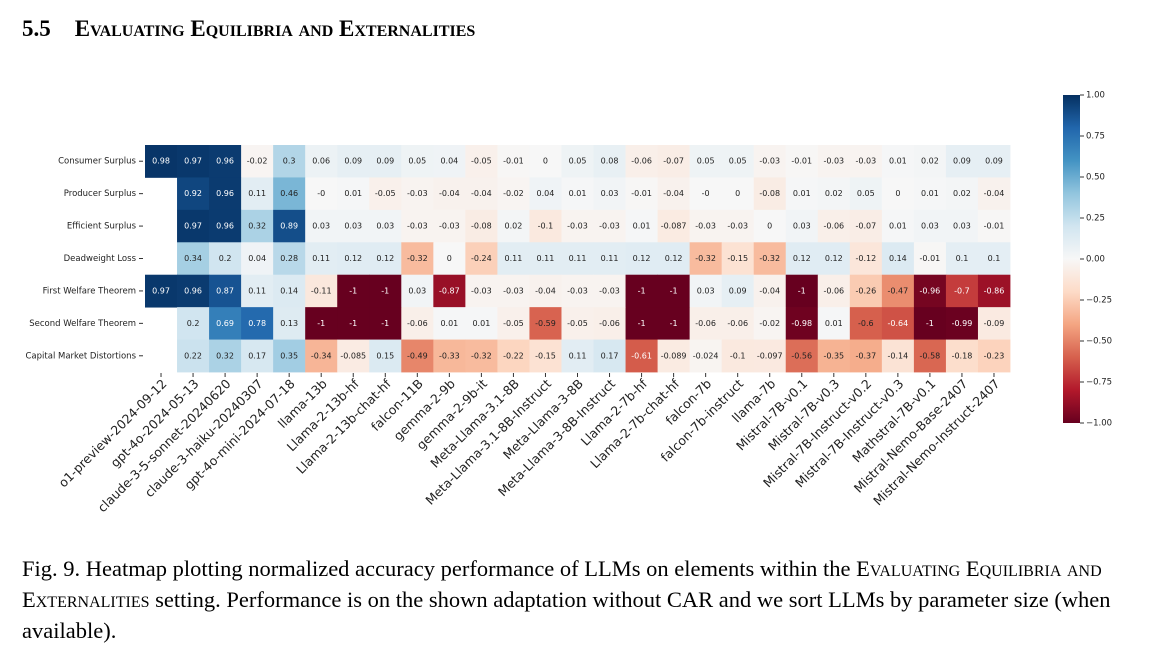 The width and height of the screenshot is (1165, 660). What do you see at coordinates (193, 193) in the screenshot?
I see `cell-label: 0.92` at bounding box center [193, 193].